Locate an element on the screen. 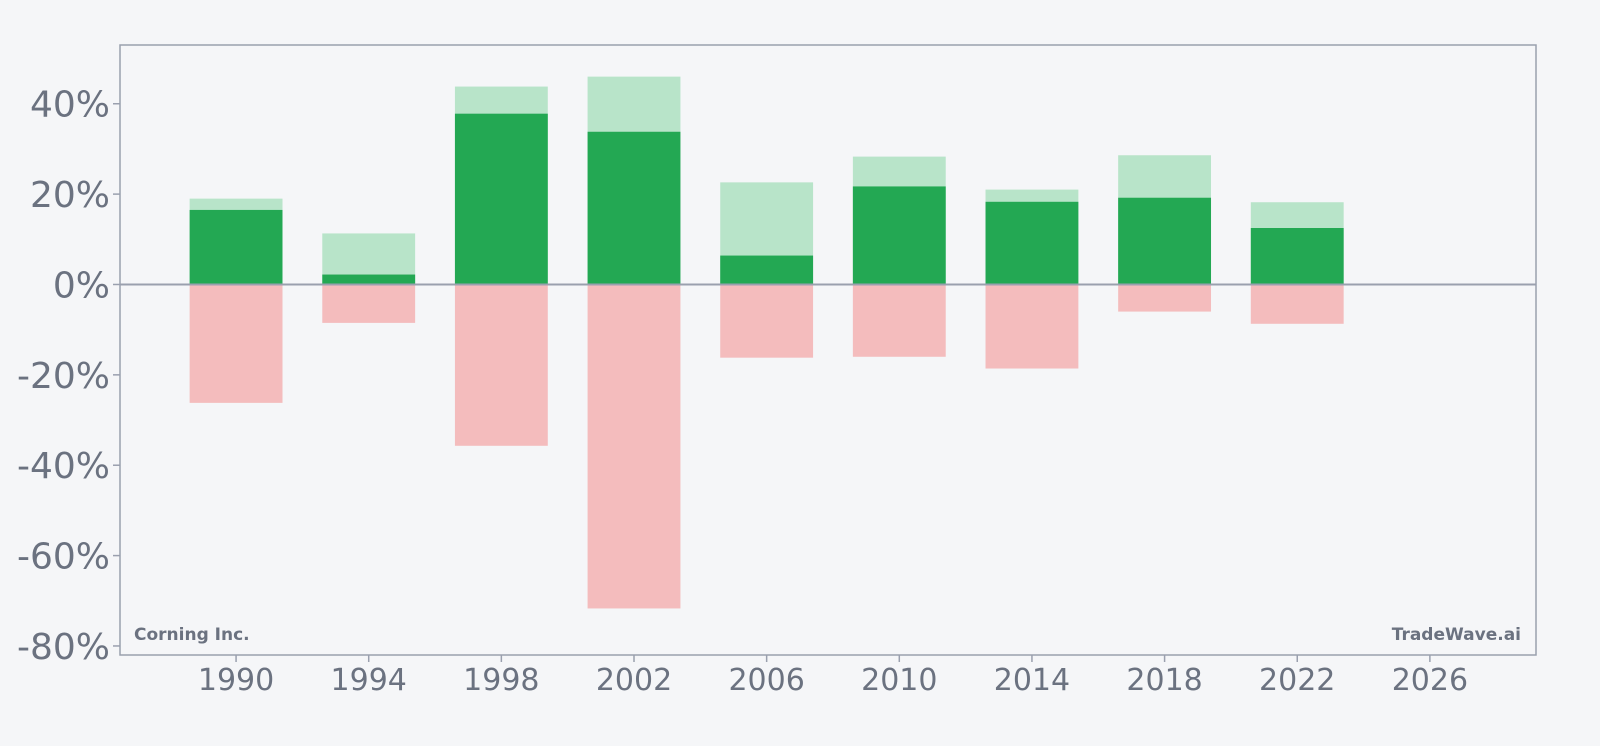 The width and height of the screenshot is (1600, 746). x-tick-label: 2026 is located at coordinates (1430, 680).